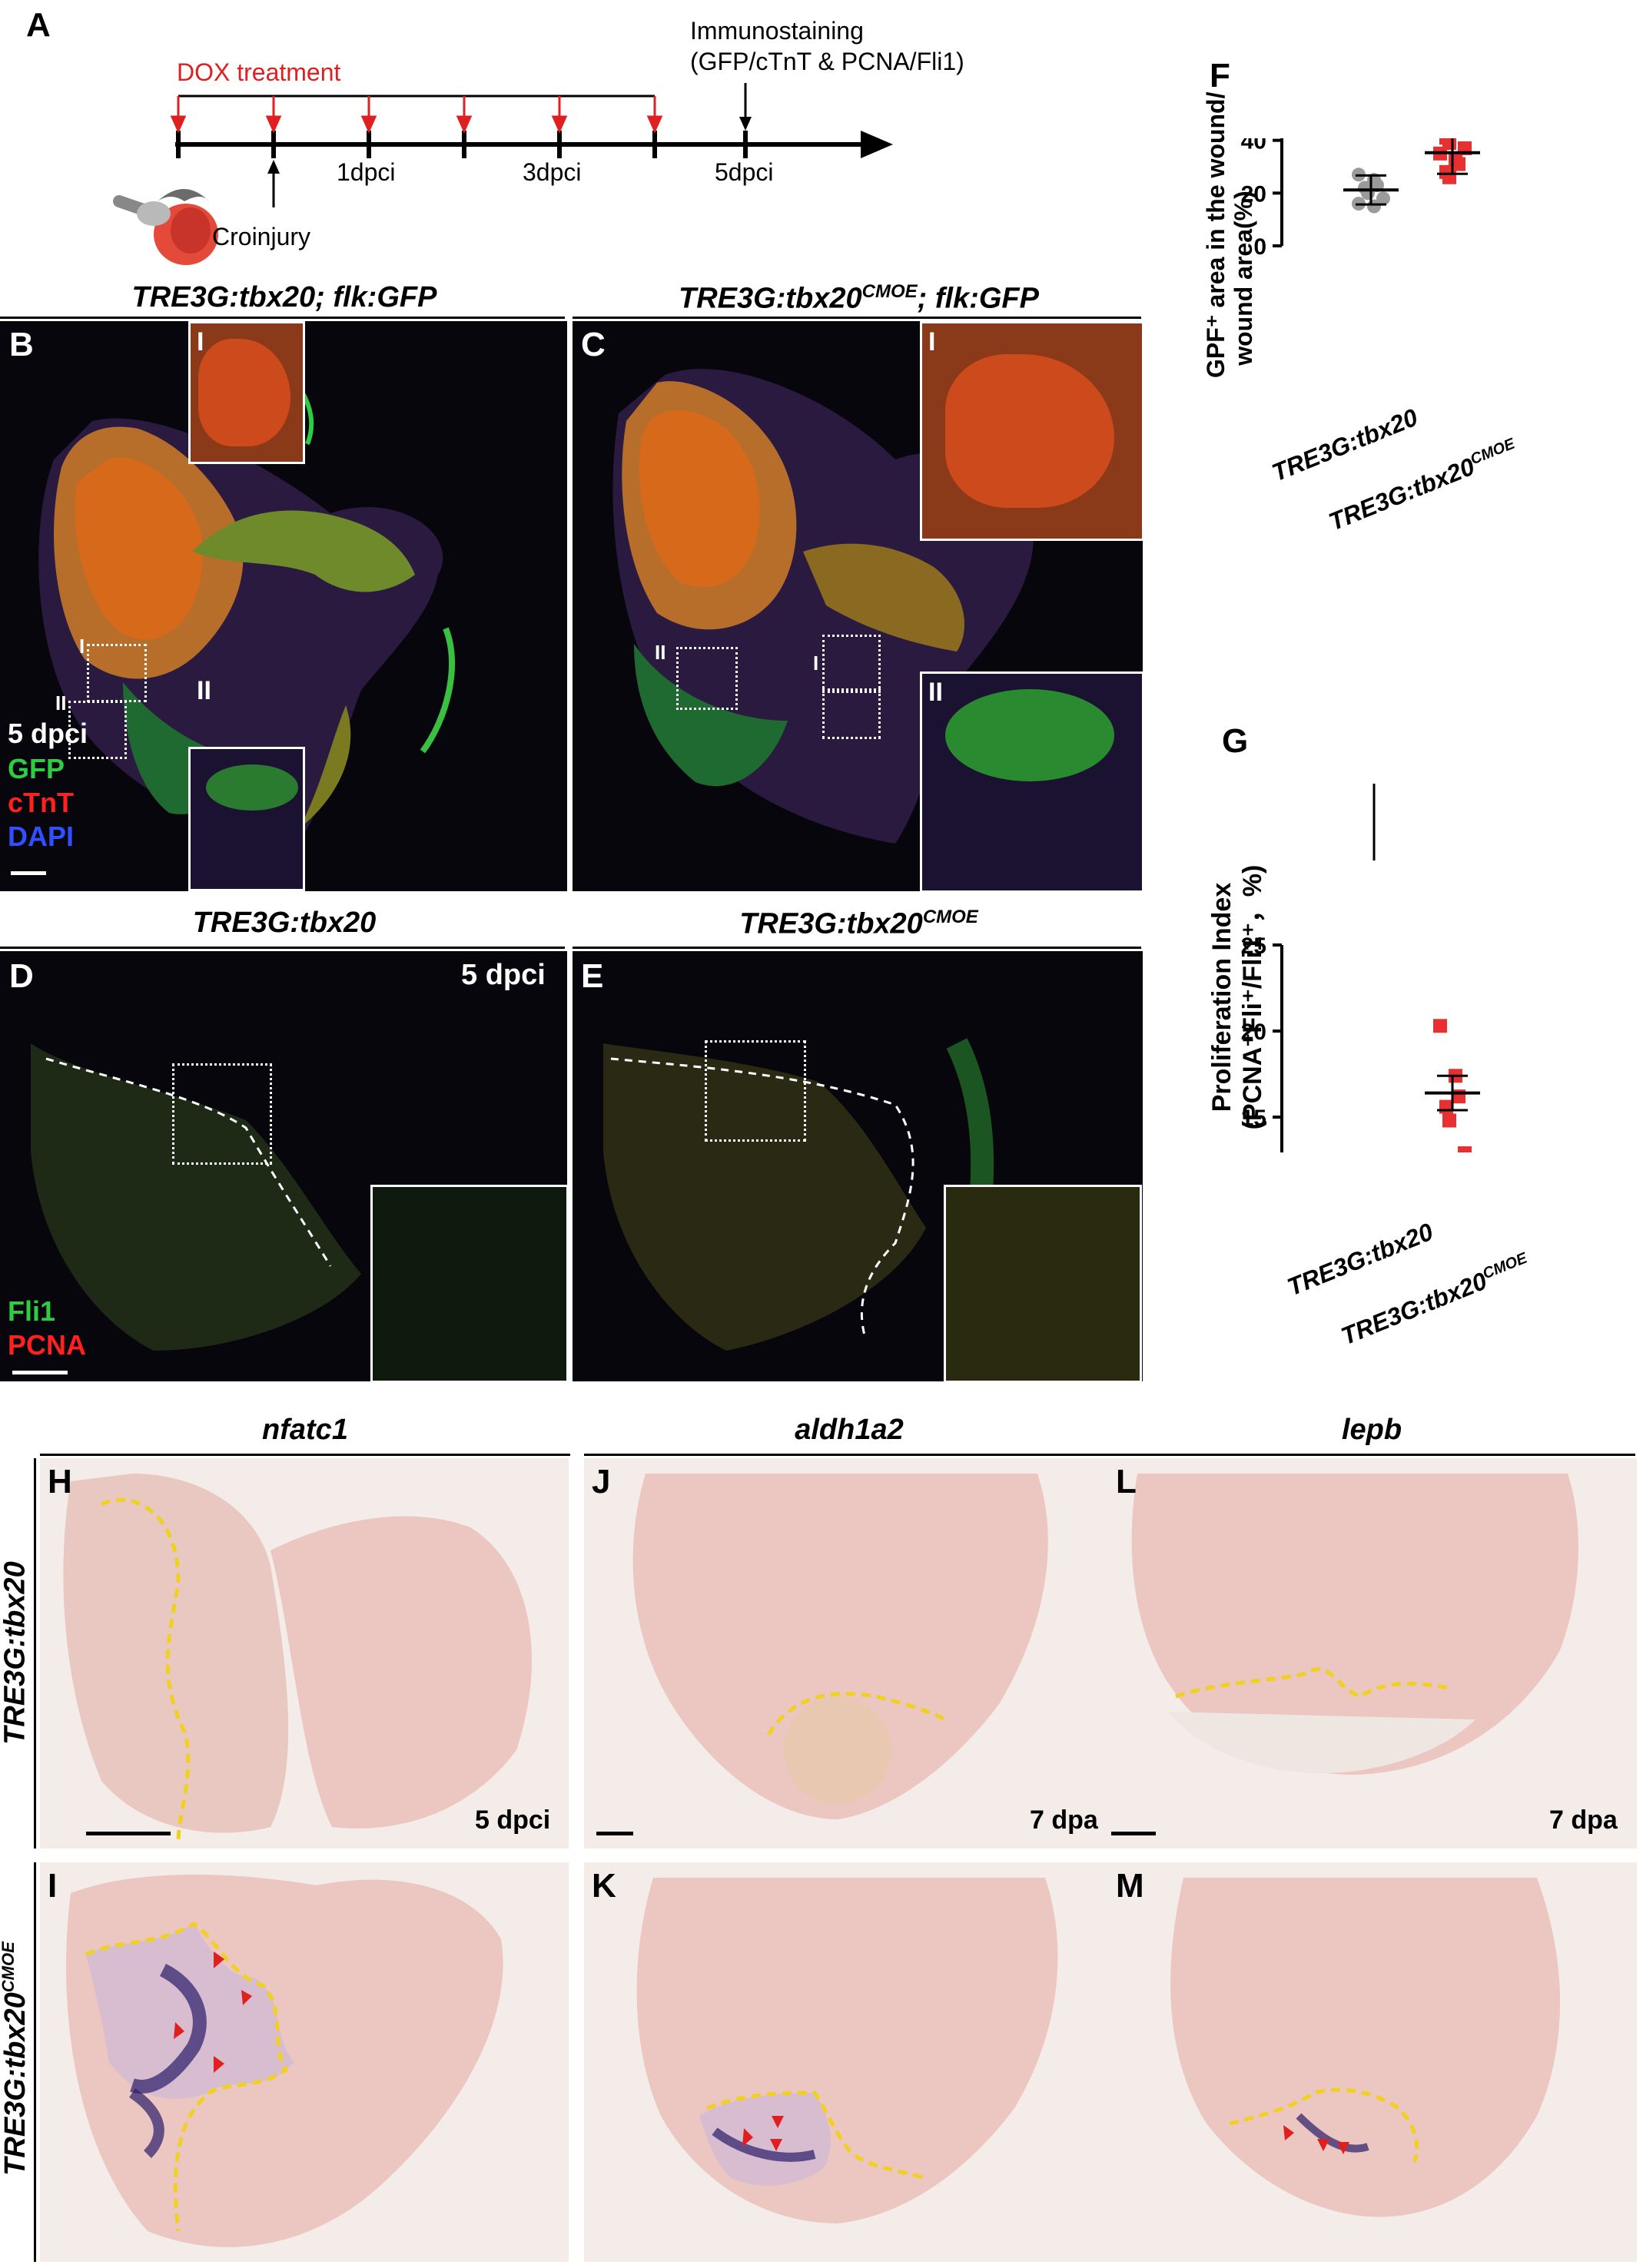 Image resolution: width=1643 pixels, height=2268 pixels. I want to click on y-tick-label: 25, so click(1253, 946).